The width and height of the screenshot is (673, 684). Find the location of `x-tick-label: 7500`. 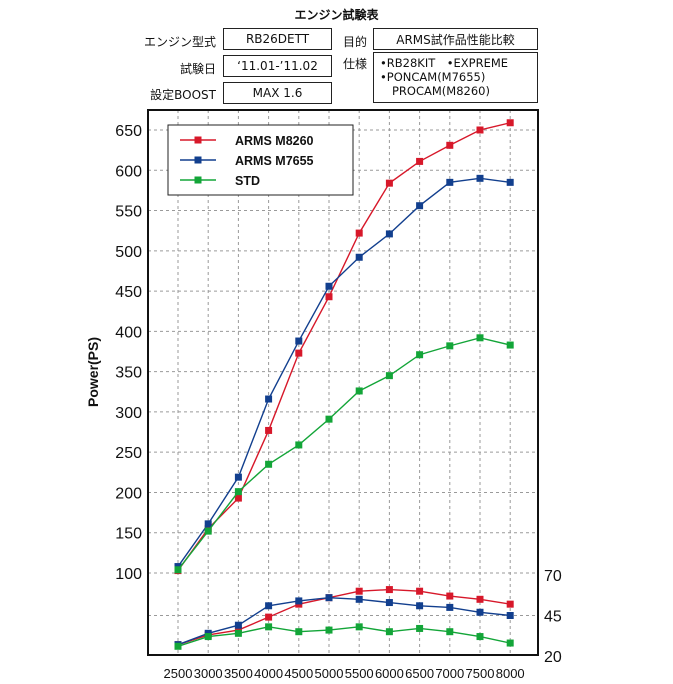

x-tick-label: 7500 is located at coordinates (480, 673).